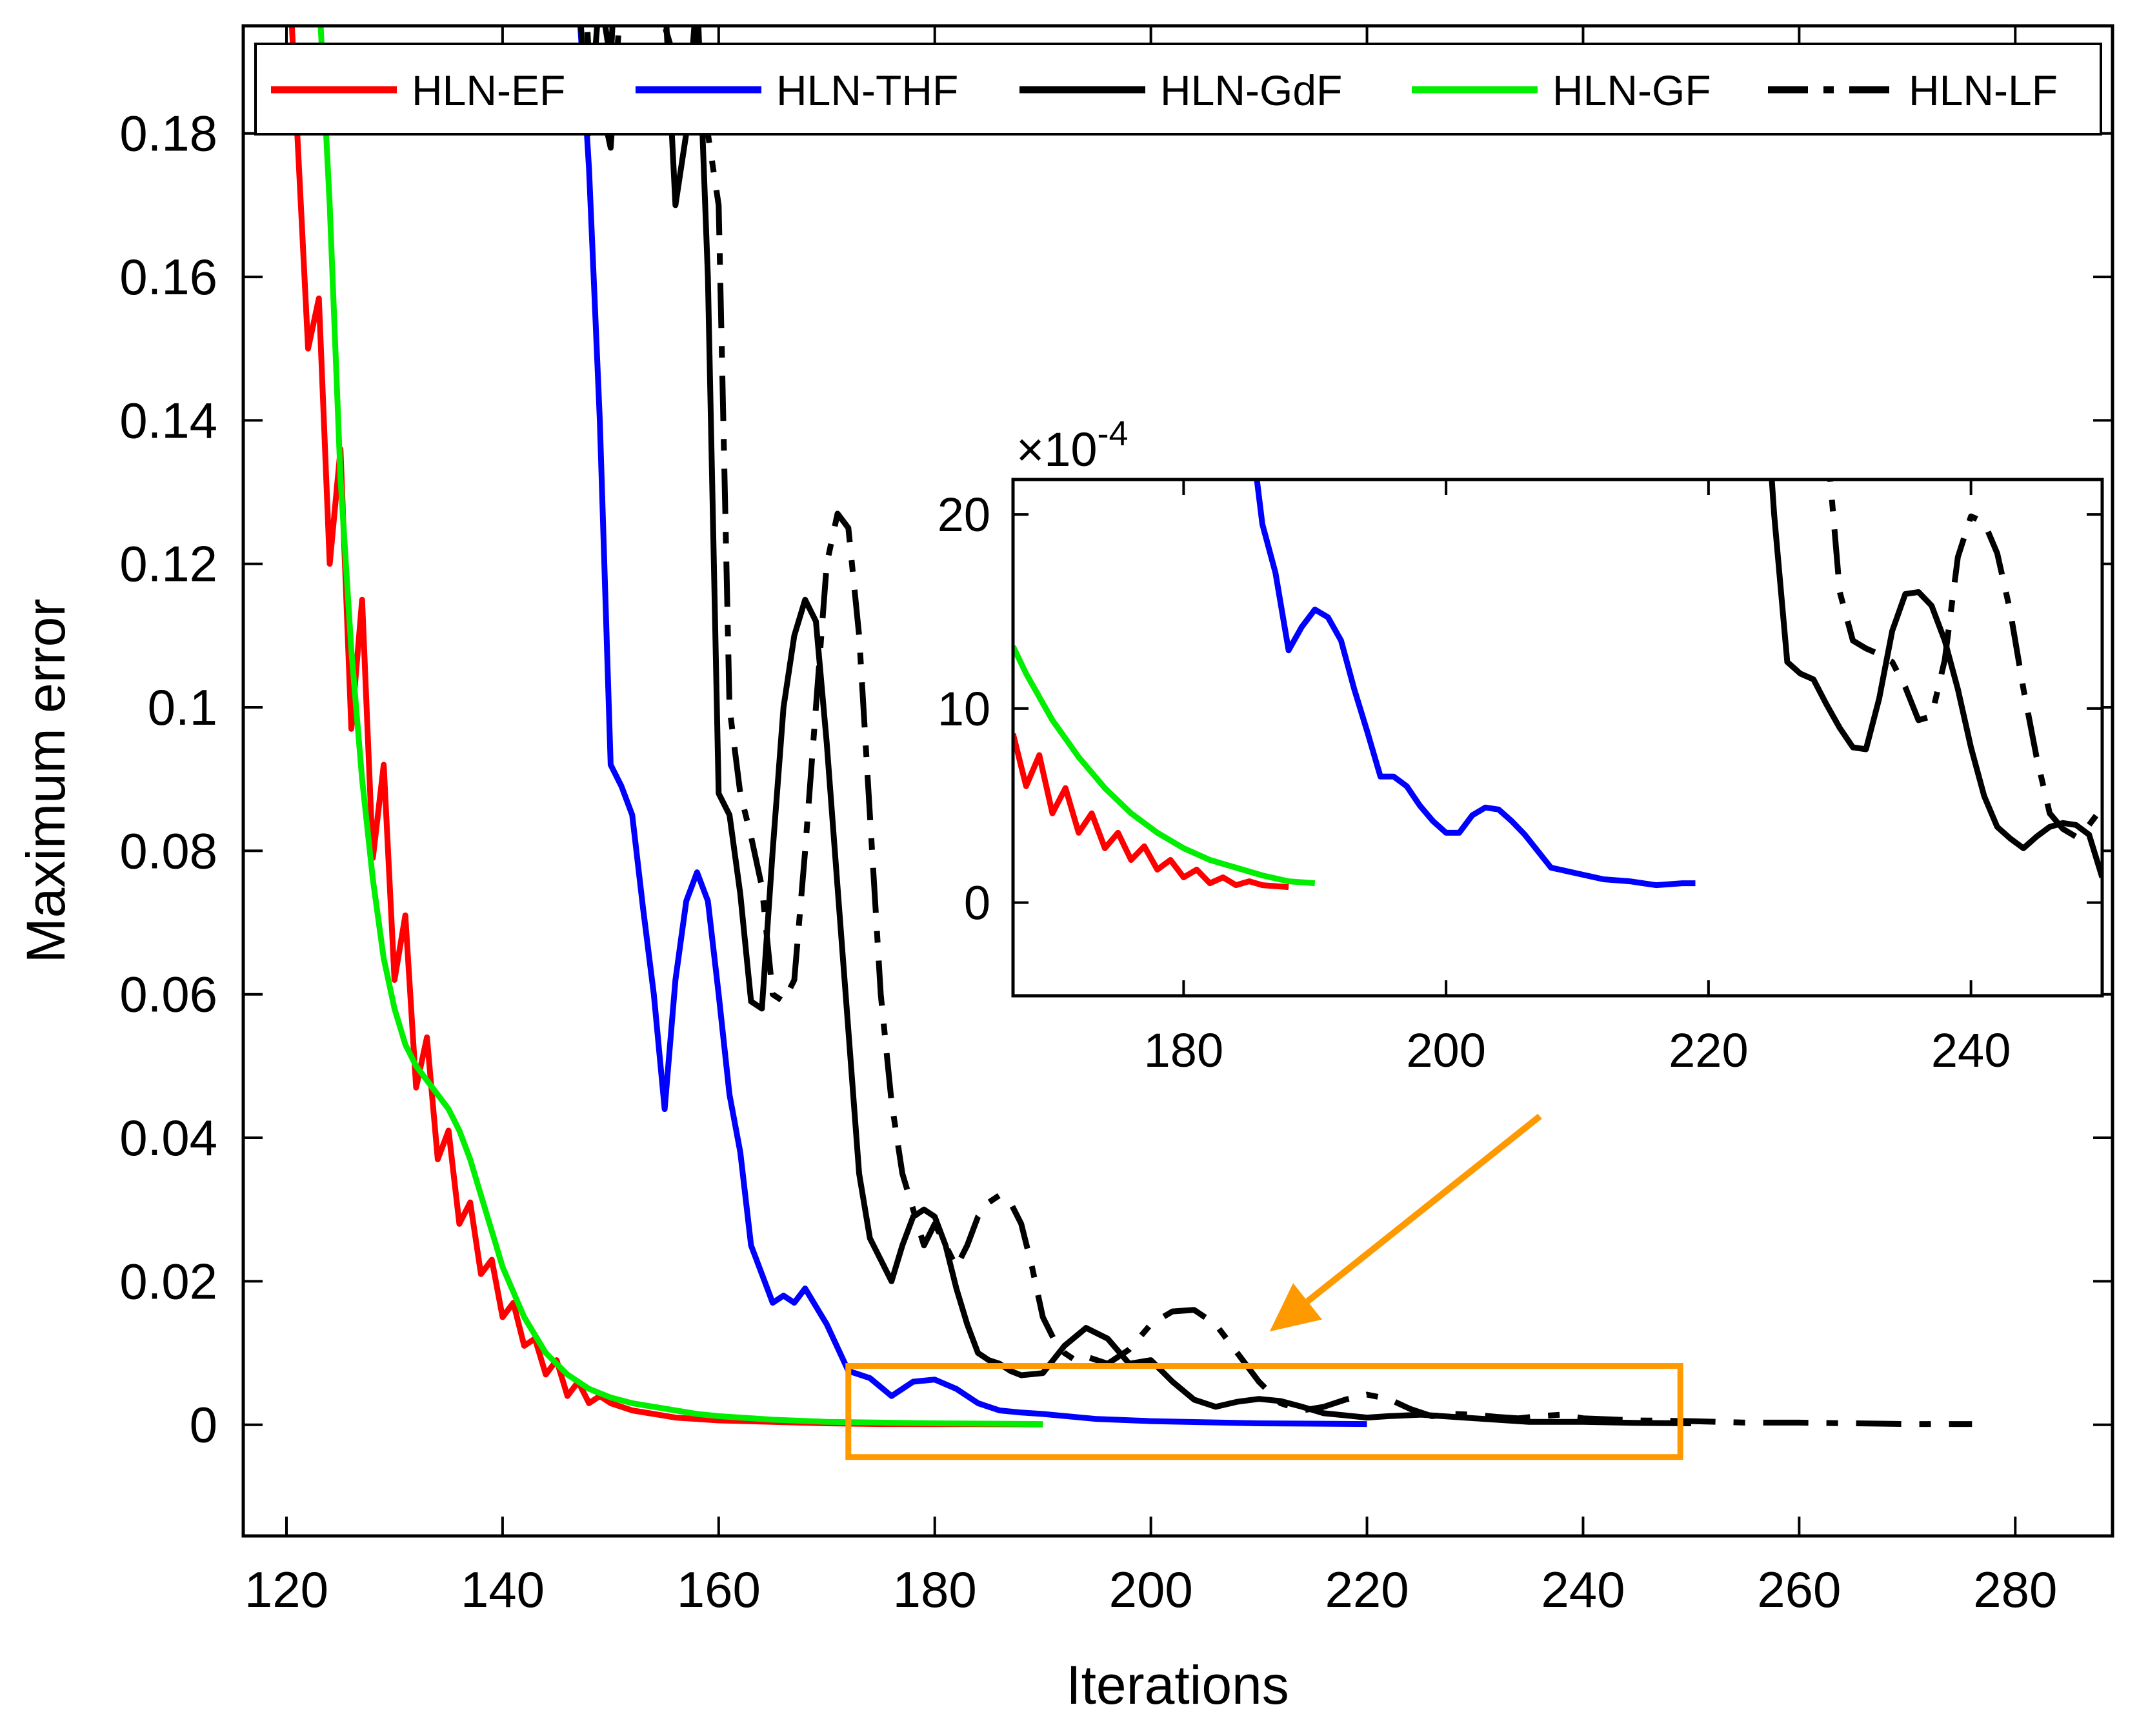  I want to click on zoom-region-box, so click(1264, 1411).